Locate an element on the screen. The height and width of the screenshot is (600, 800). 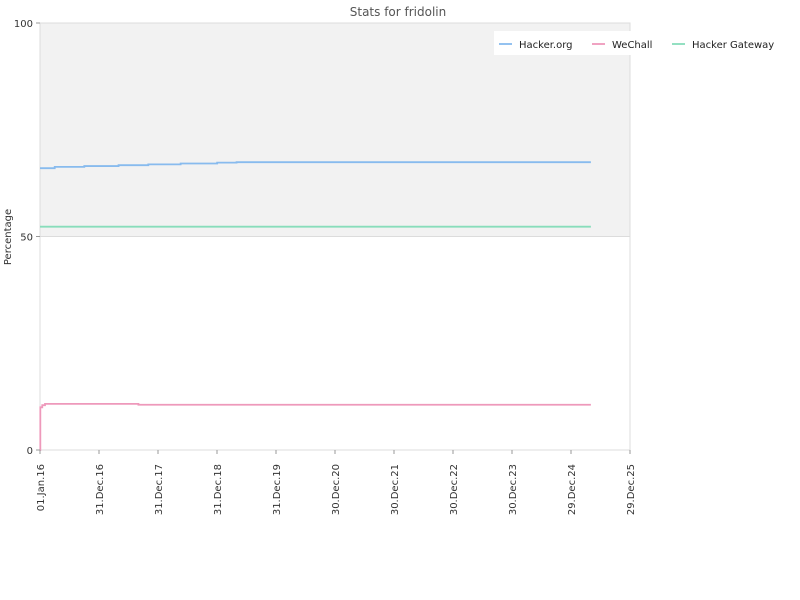
y-axis-label: Percentage is located at coordinates (8, 237).